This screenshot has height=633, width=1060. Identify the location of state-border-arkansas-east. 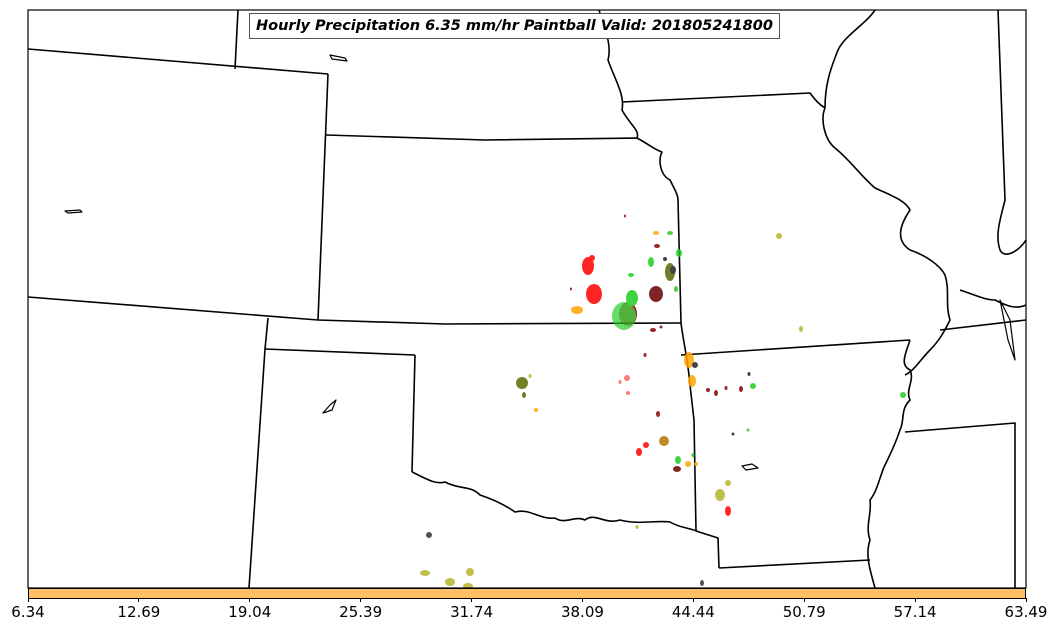
(890, 463).